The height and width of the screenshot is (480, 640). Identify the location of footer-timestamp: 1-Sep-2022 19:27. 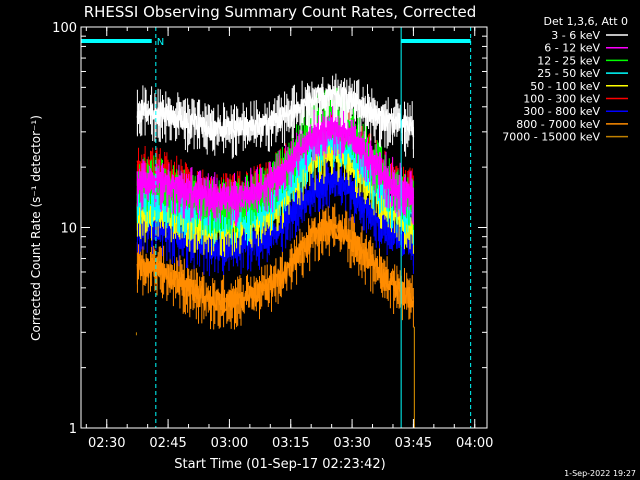
(600, 473).